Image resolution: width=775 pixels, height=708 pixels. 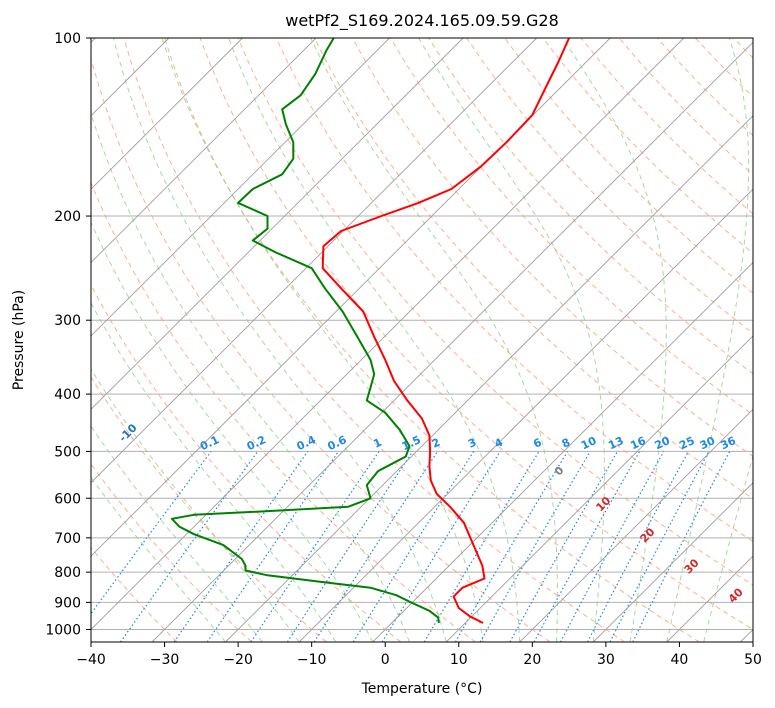 I want to click on x-tick-label: 40, so click(x=680, y=660).